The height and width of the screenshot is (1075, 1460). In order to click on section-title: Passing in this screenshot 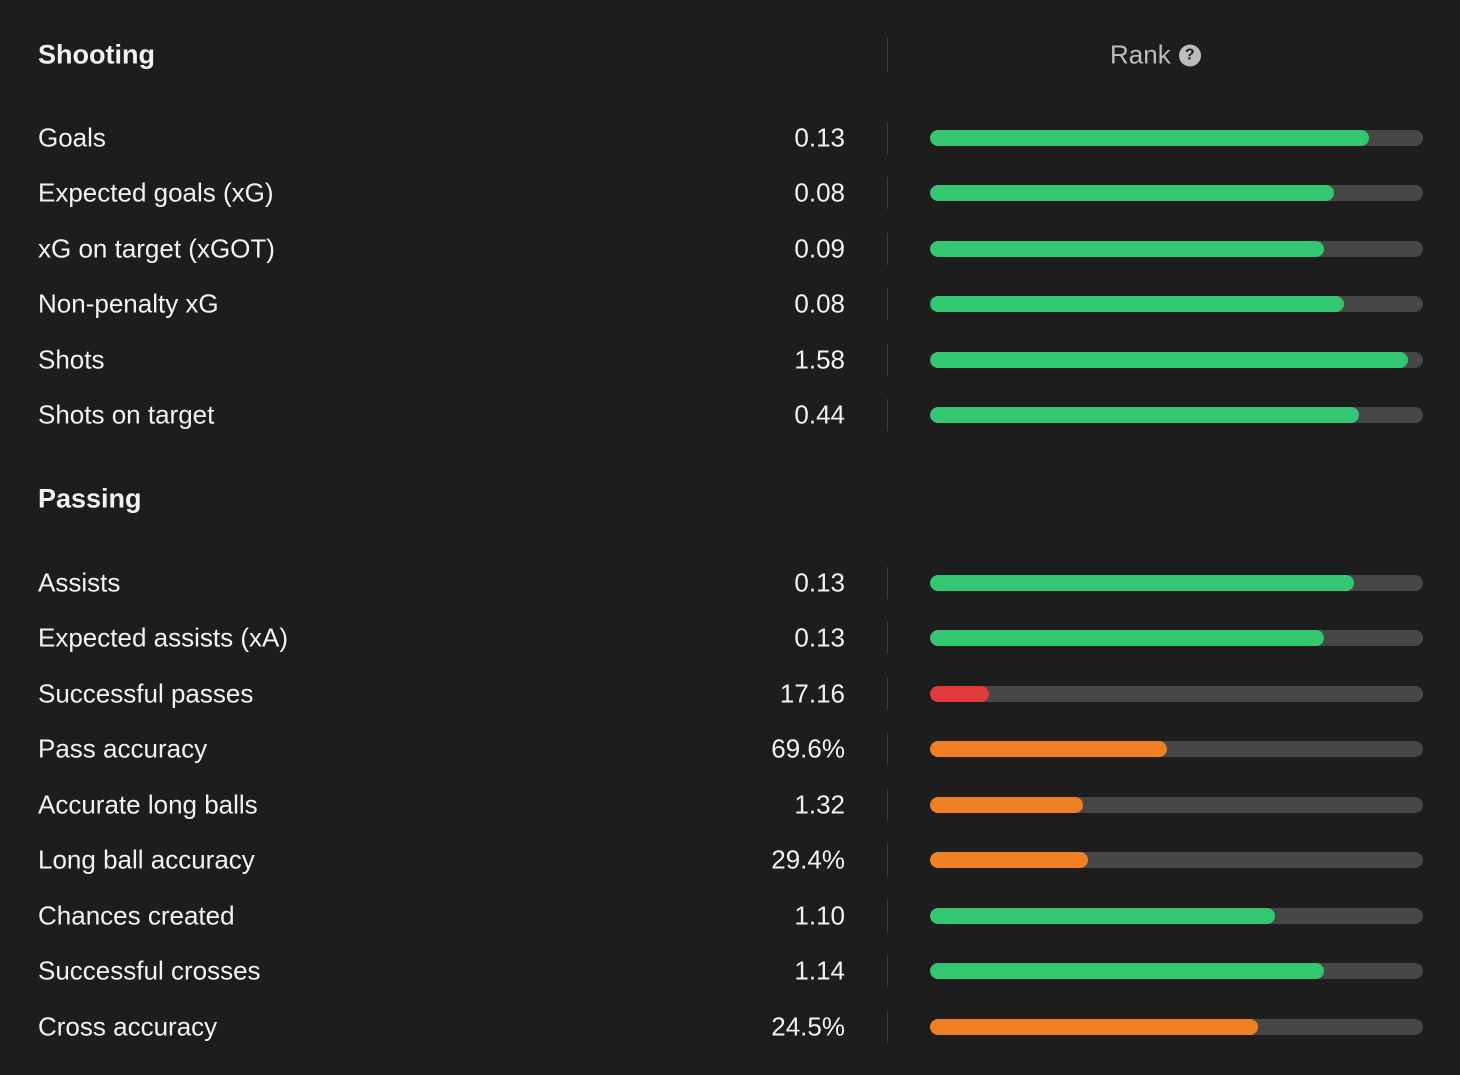, I will do `click(90, 498)`.